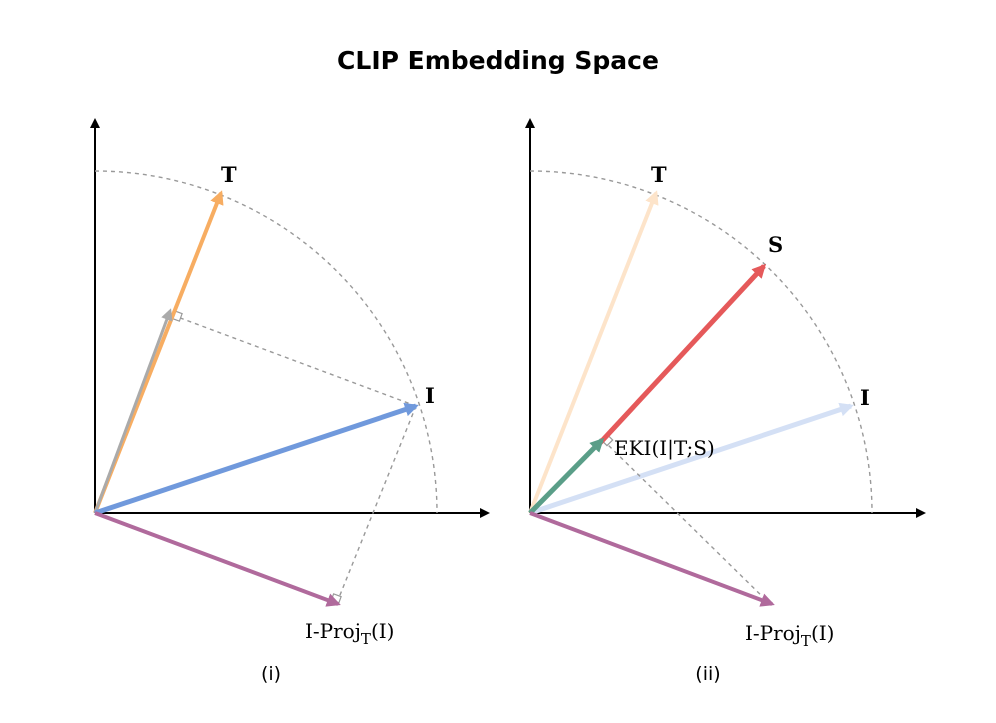  Describe the element at coordinates (593, 352) in the screenshot. I see `text-vector-T-ii` at that location.